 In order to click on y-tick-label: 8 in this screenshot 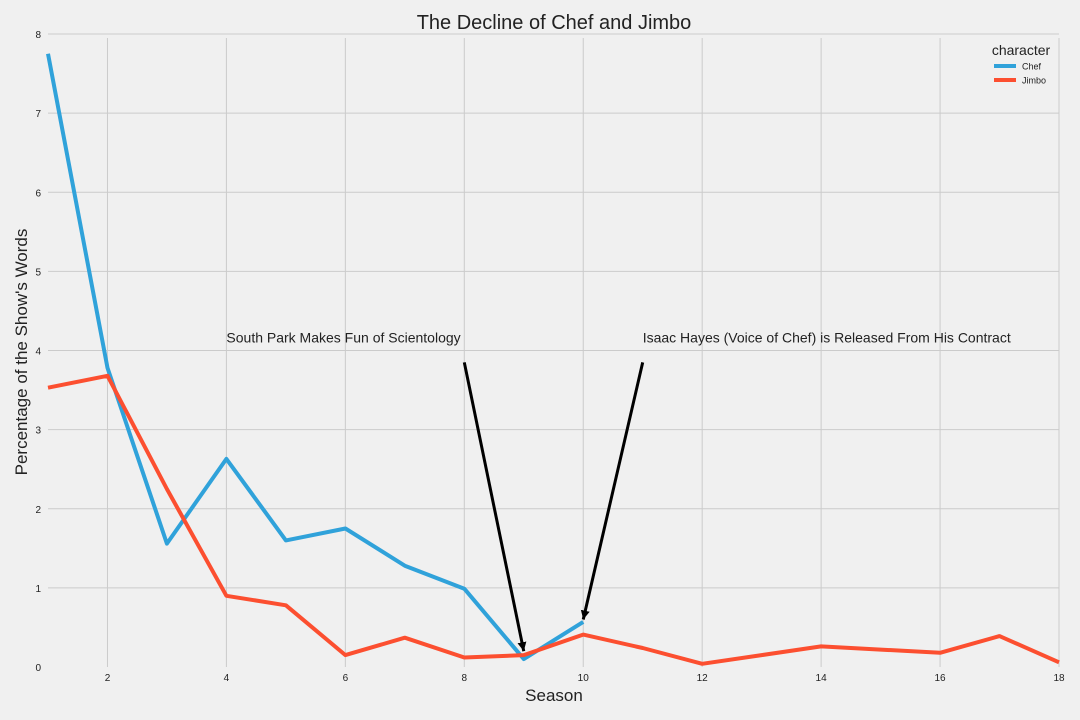, I will do `click(38, 35)`.